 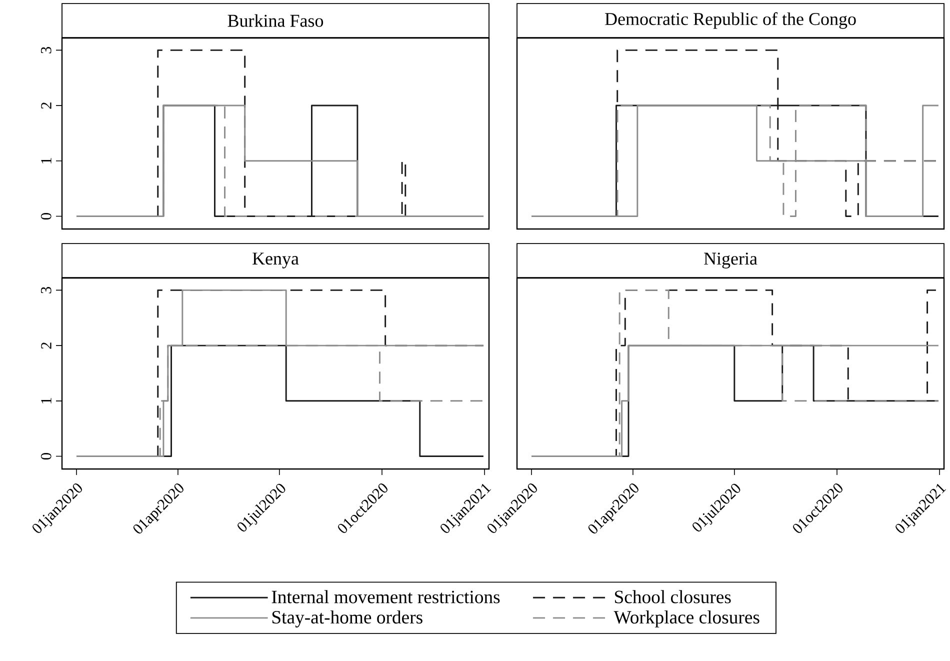 What do you see at coordinates (276, 20) in the screenshot?
I see `chart-title: Burkina Faso` at bounding box center [276, 20].